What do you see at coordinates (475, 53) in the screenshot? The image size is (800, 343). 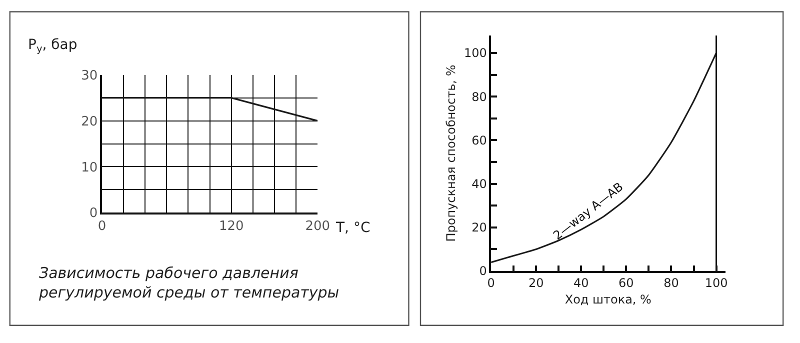 I see `y-tick-label: 100` at bounding box center [475, 53].